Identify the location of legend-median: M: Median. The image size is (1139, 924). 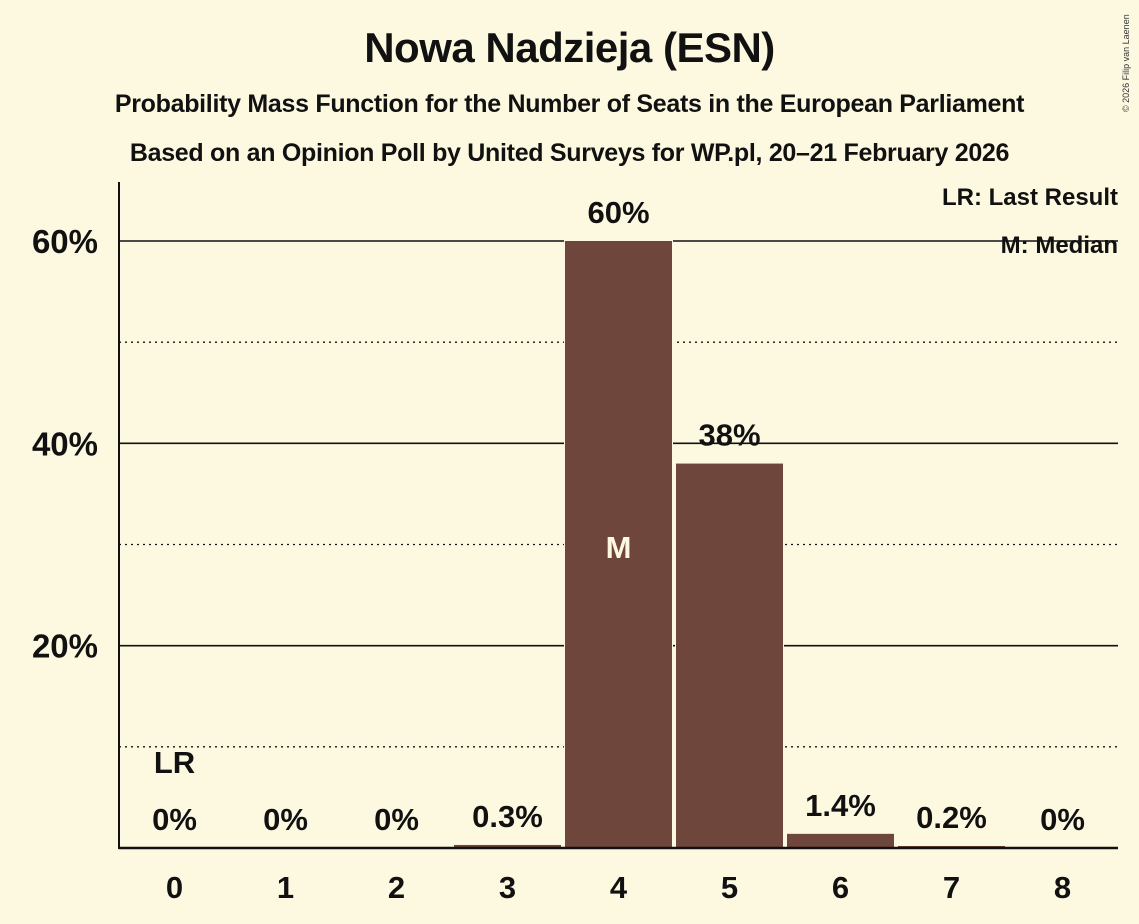
(1059, 245).